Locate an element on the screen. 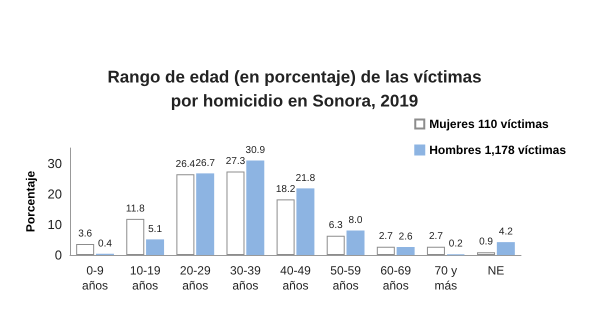  x-tick-label: NE is located at coordinates (496, 271).